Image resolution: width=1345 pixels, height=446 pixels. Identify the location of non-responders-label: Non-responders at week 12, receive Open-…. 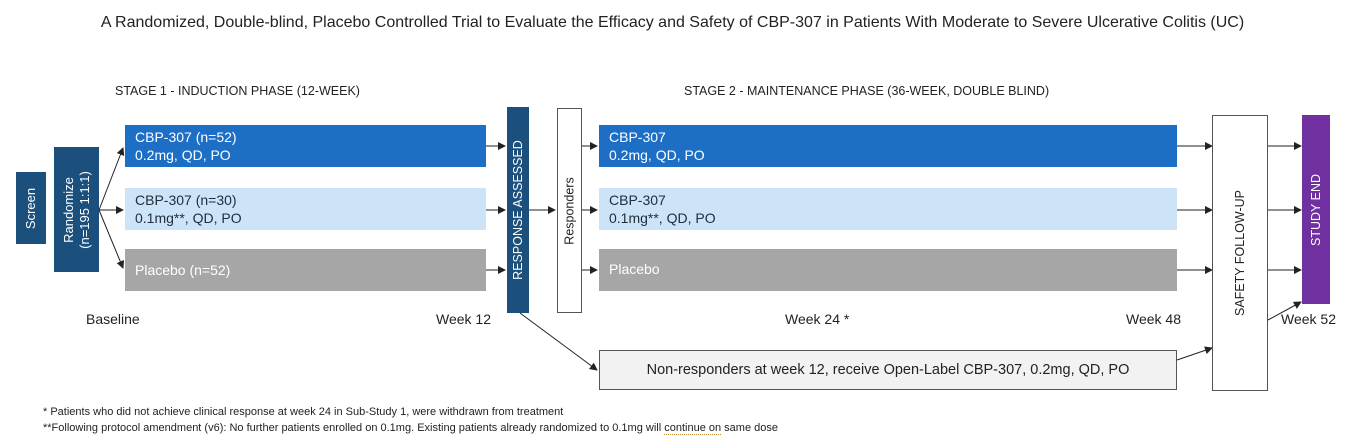
(888, 370).